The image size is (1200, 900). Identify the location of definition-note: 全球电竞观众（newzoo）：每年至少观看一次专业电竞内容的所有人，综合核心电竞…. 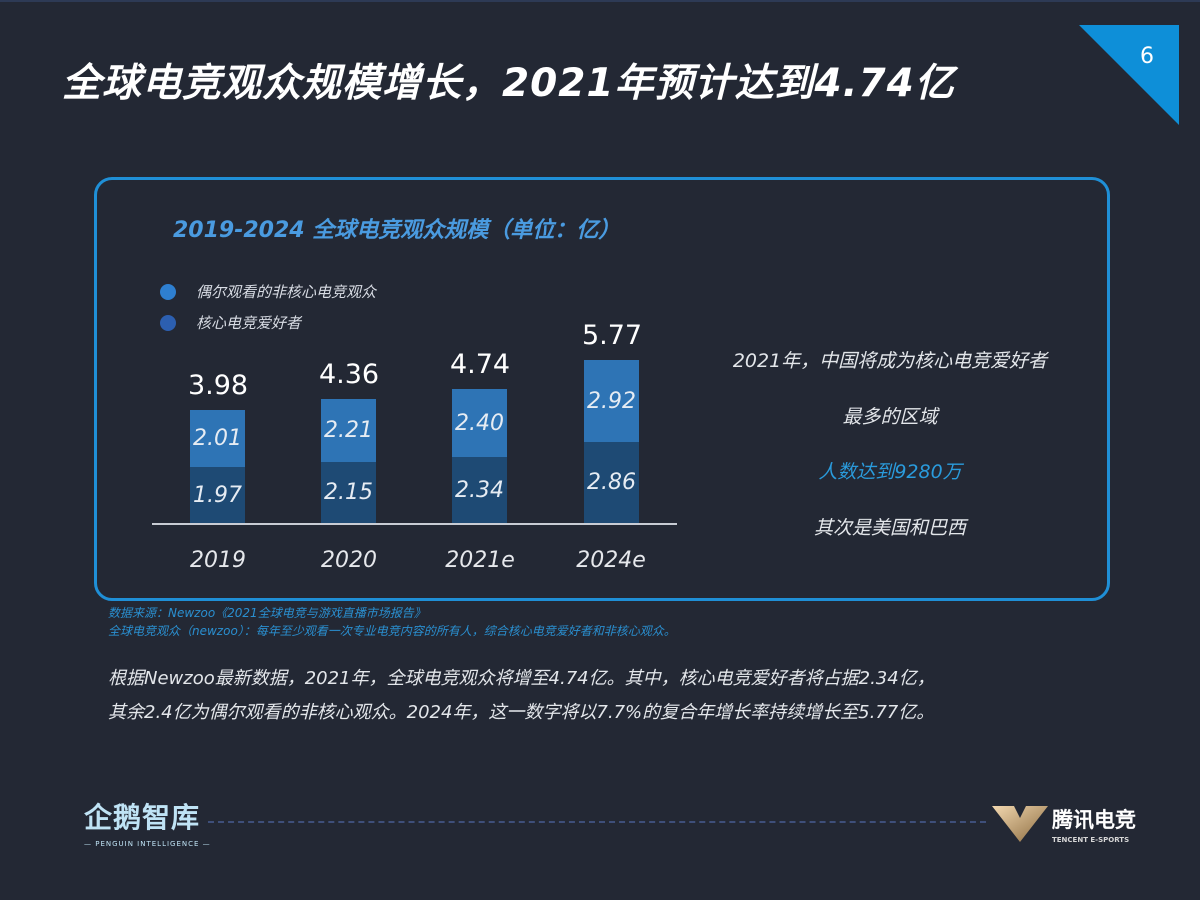
(392, 631).